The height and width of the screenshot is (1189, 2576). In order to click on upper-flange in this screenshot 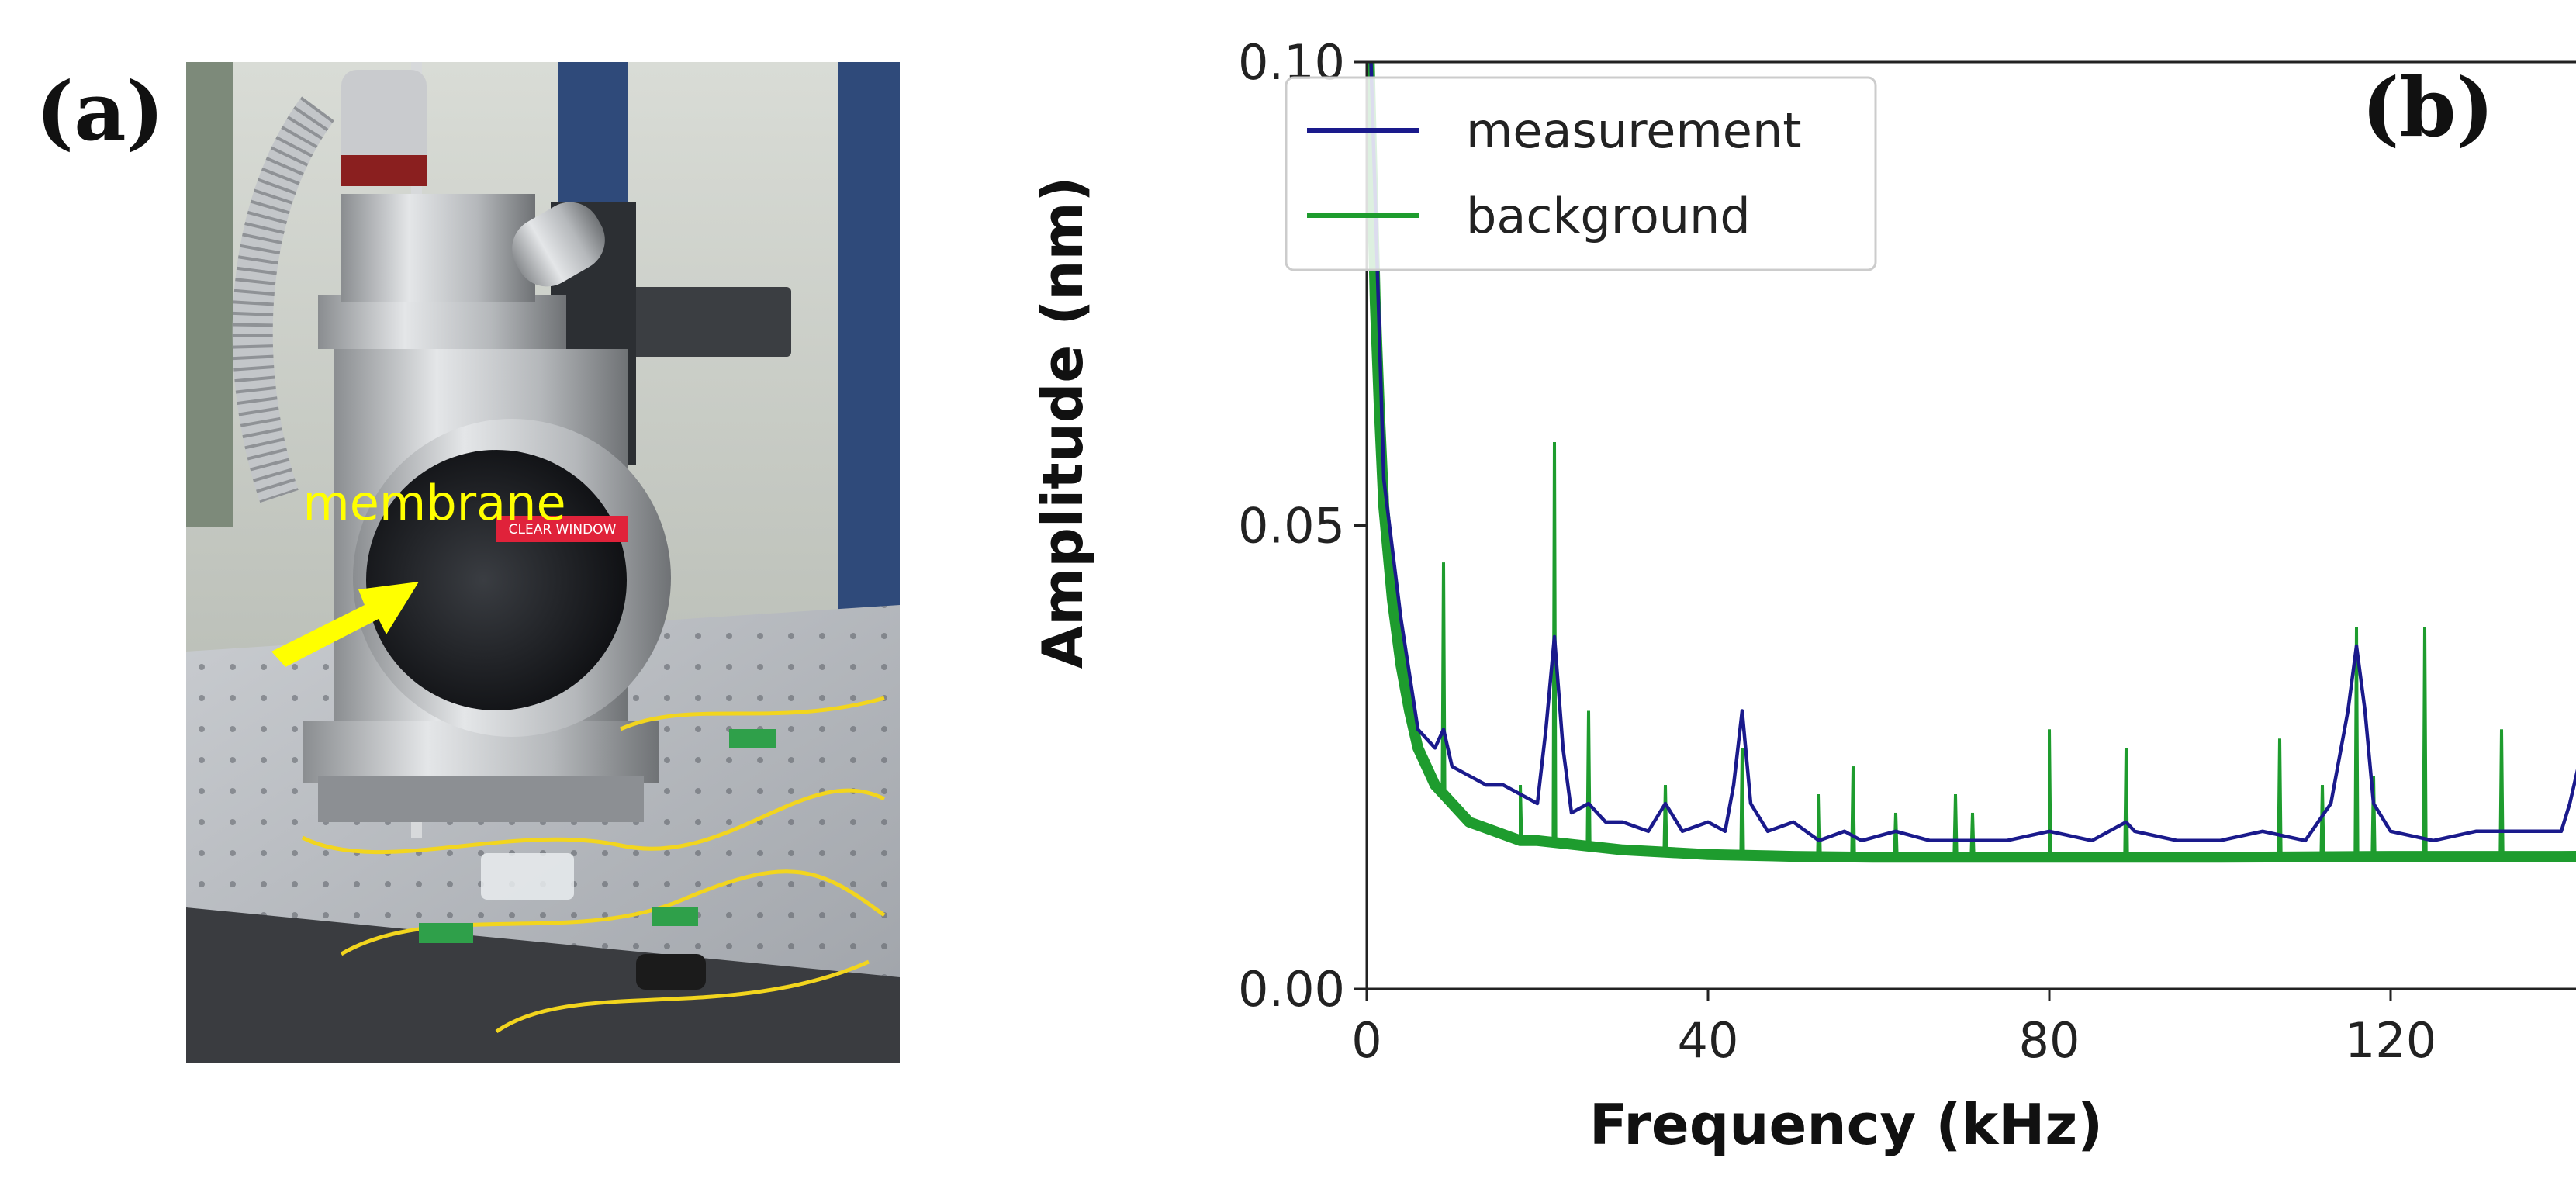, I will do `click(442, 322)`.